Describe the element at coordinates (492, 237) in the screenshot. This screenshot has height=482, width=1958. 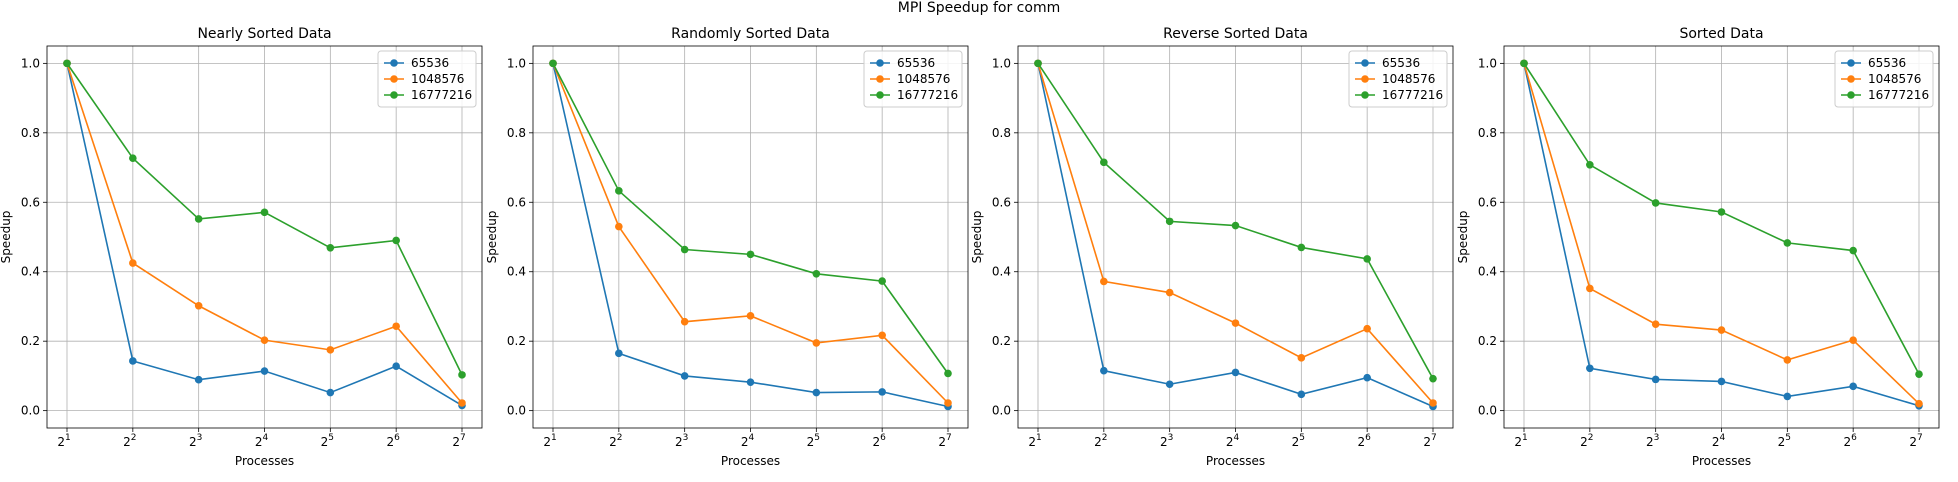
I see `y-axis-label: Speedup` at that location.